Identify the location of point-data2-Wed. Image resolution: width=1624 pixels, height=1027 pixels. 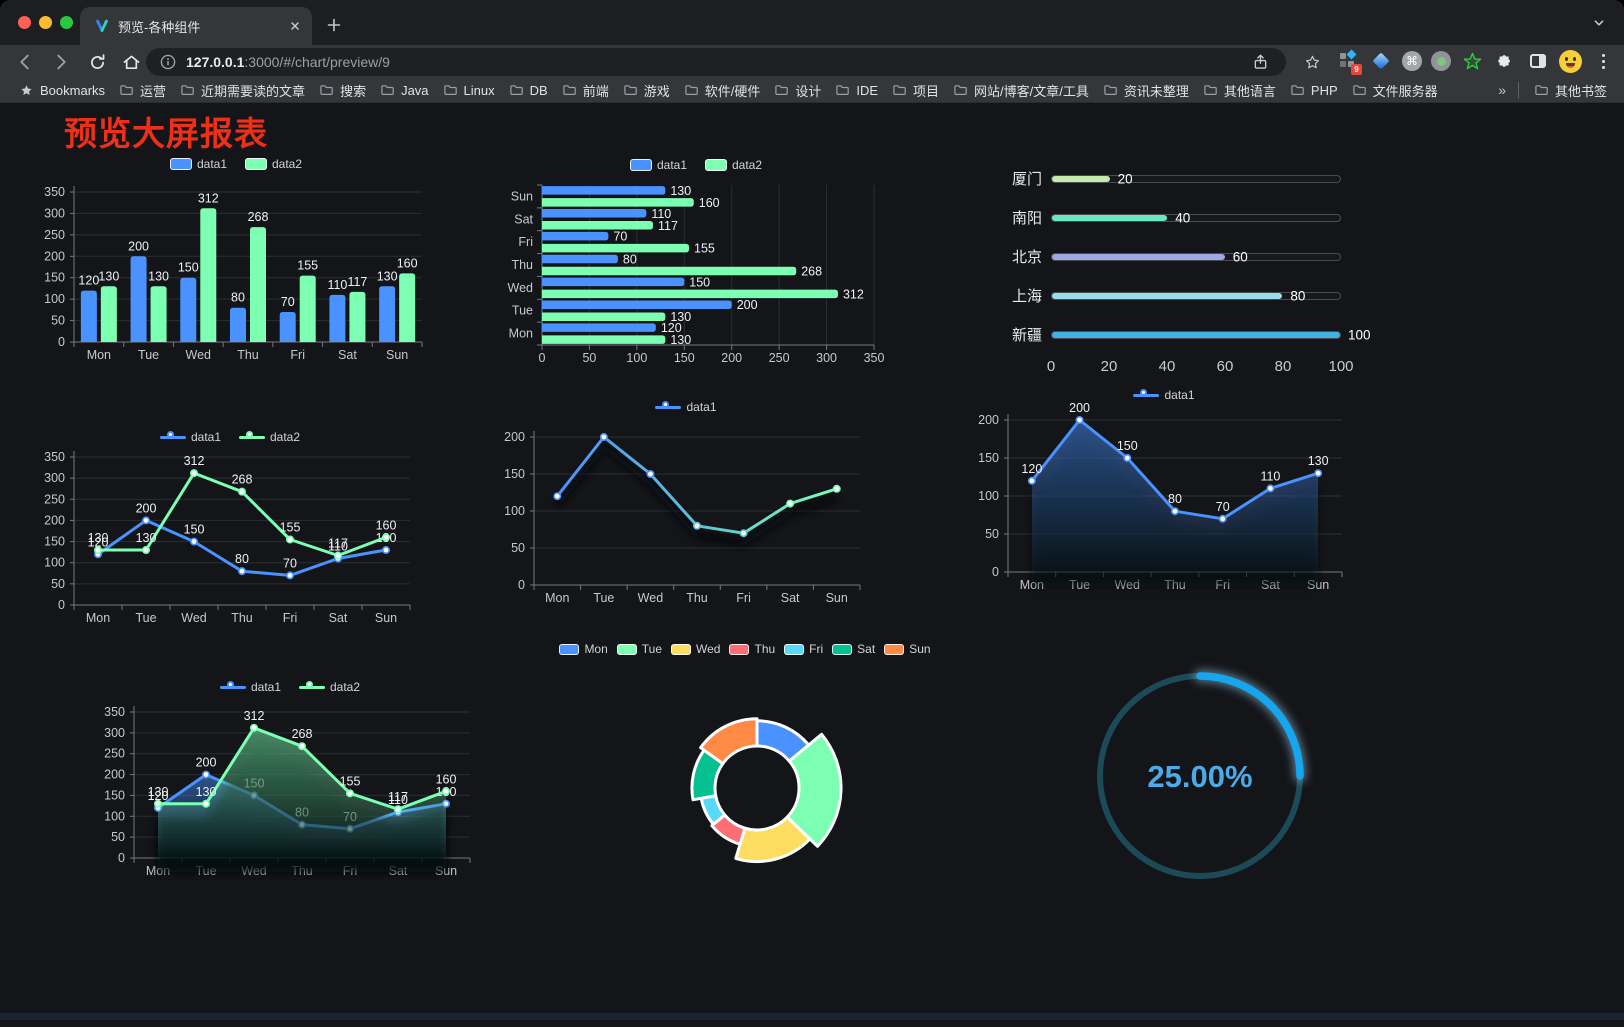
(194, 473).